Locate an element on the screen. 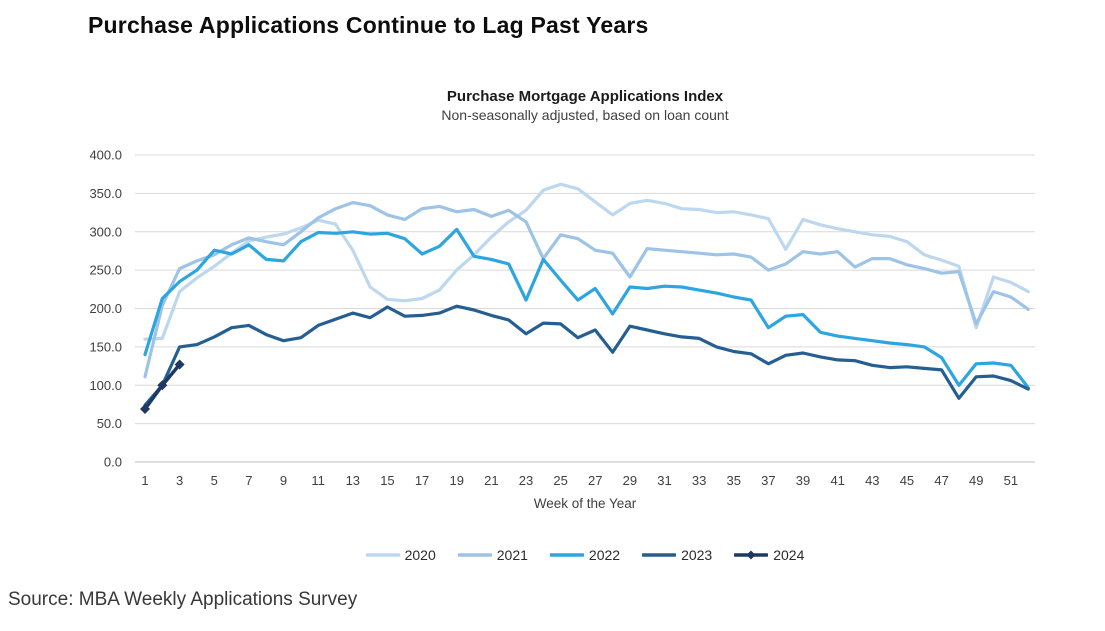 The width and height of the screenshot is (1105, 631). svg-text: 51 is located at coordinates (1011, 480).